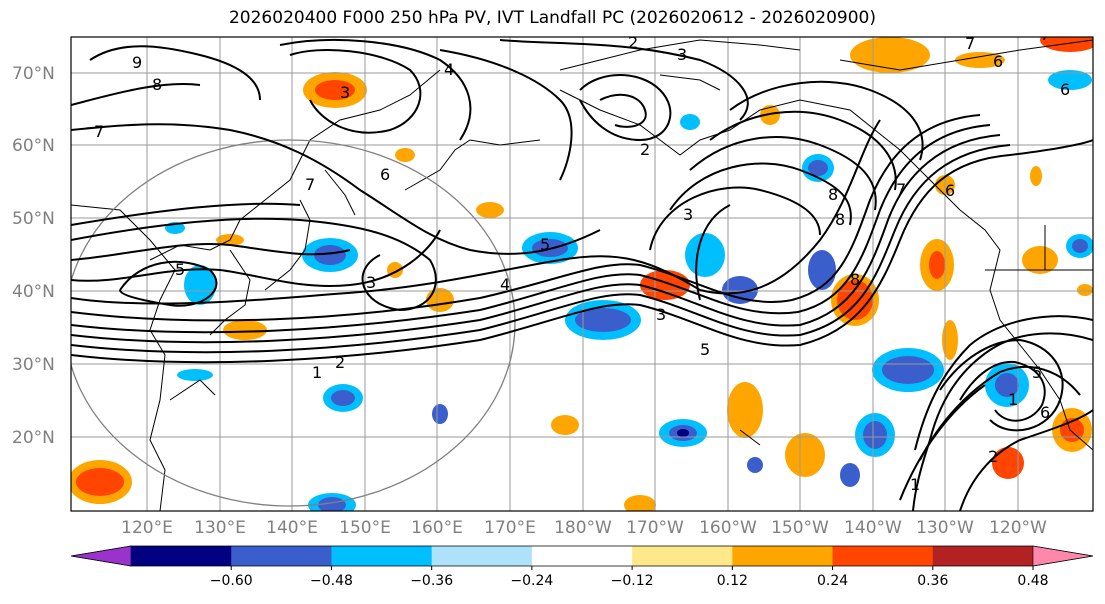 Image resolution: width=1105 pixels, height=604 pixels. Describe the element at coordinates (832, 581) in the screenshot. I see `colorbar-tick-label: 0.24` at that location.